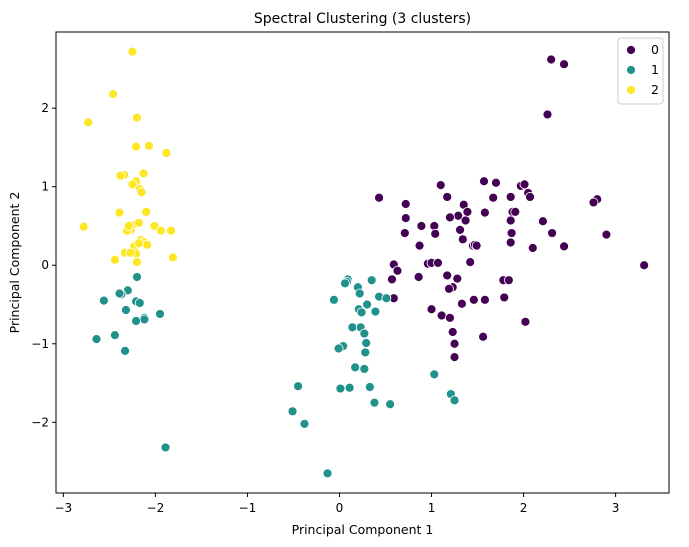 The image size is (689, 547). I want to click on x-tick-label: −1, so click(248, 508).